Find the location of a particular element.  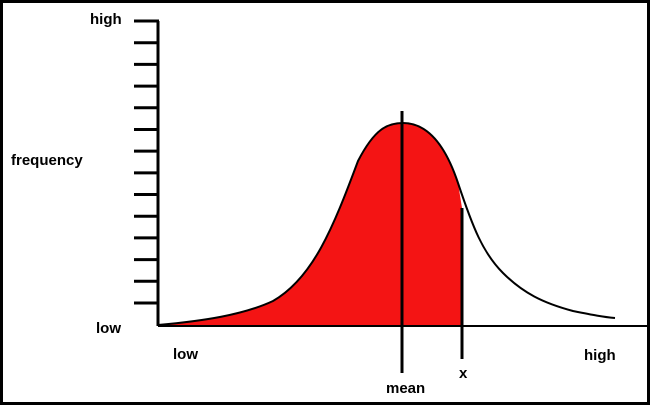

y-axis-title: frequency is located at coordinates (47, 160).